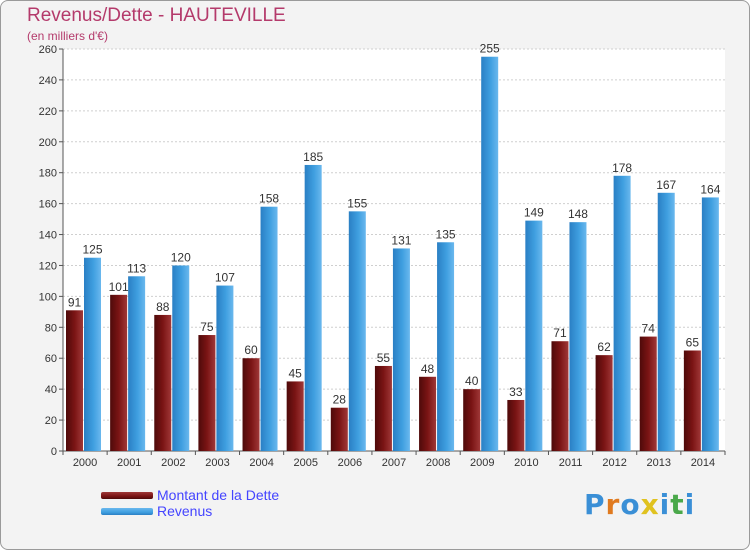 The height and width of the screenshot is (550, 750). I want to click on y-tick-label: 20, so click(51, 421).